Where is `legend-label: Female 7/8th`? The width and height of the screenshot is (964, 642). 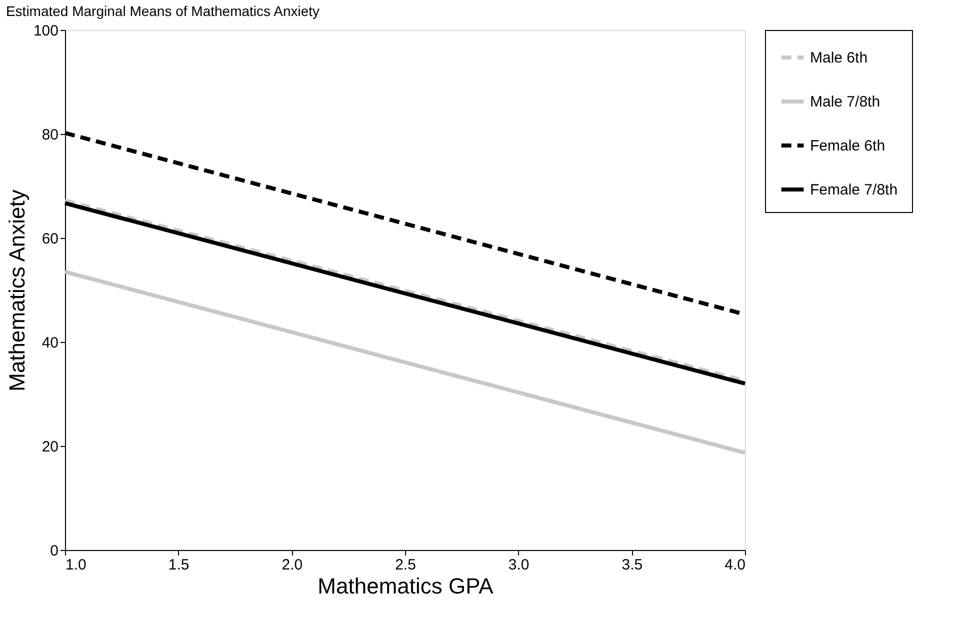 legend-label: Female 7/8th is located at coordinates (854, 190).